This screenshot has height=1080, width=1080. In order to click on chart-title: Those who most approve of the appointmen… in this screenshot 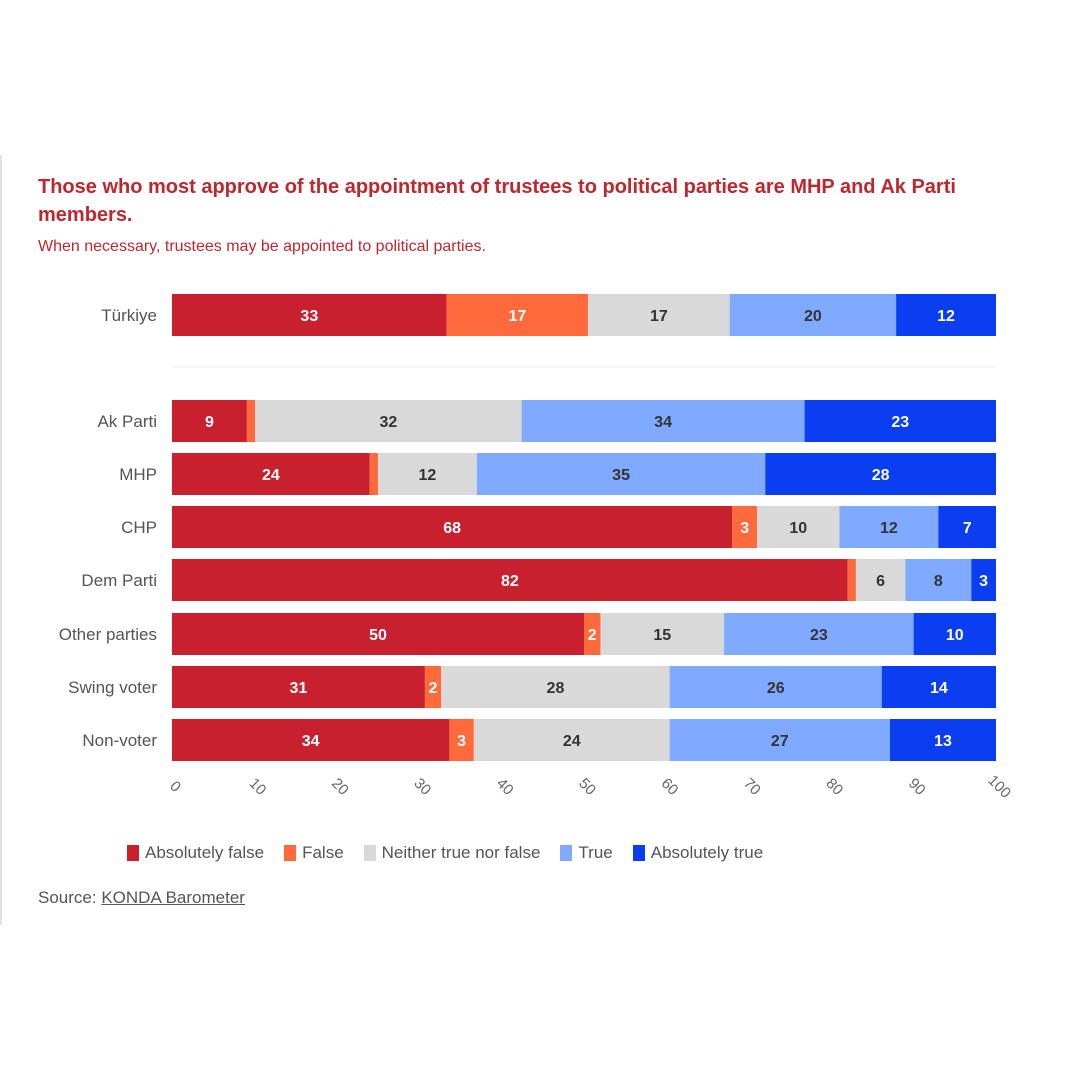, I will do `click(497, 201)`.